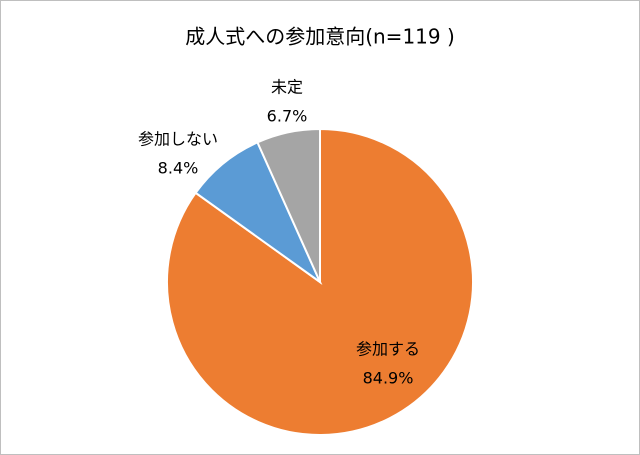 The image size is (640, 455). I want to click on chart-title: 成人式への参加意向(n=119 ), so click(320, 37).